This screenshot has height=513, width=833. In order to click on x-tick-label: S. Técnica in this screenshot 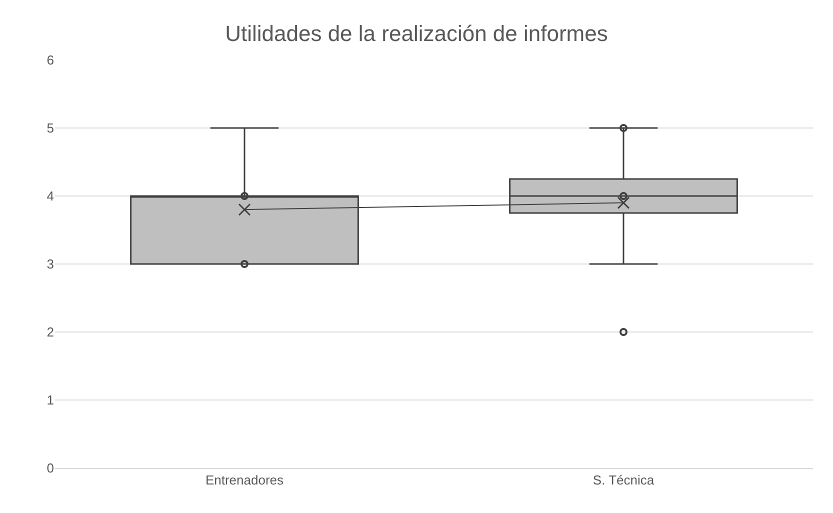, I will do `click(623, 480)`.